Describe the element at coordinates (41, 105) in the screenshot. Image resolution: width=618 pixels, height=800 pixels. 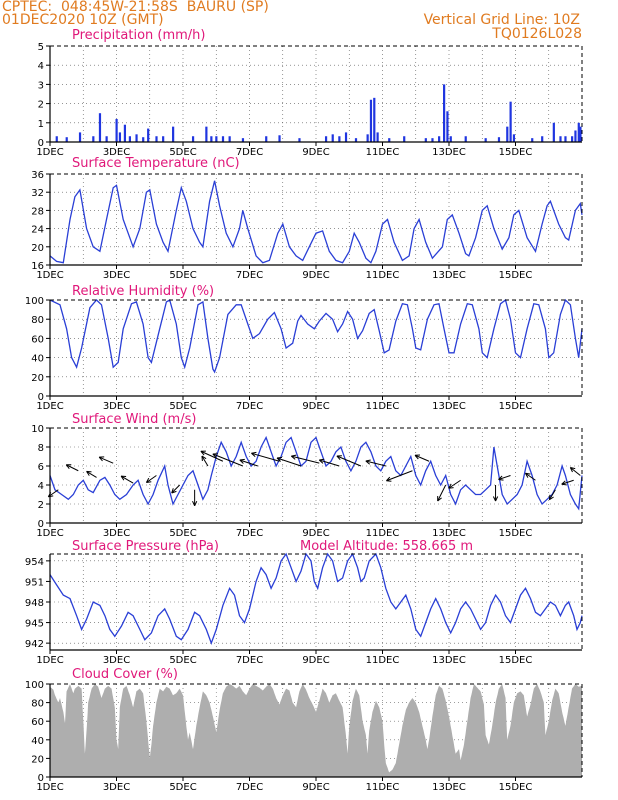
I see `y-tick-label: 2` at that location.